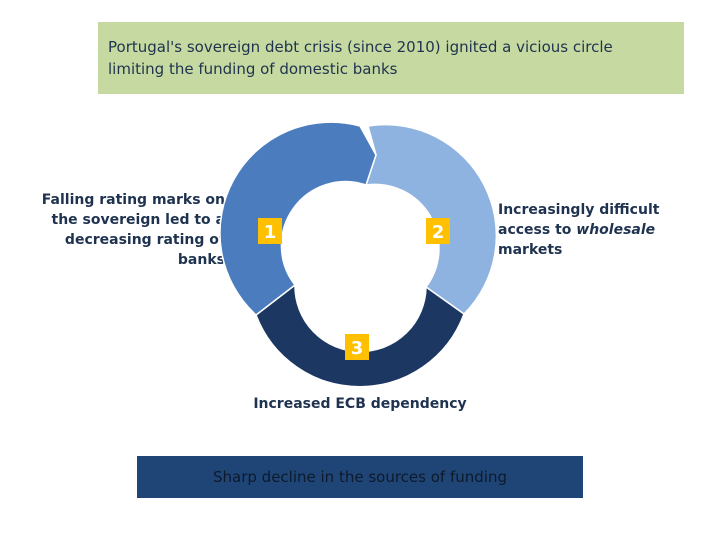 The height and width of the screenshot is (540, 720). Describe the element at coordinates (616, 230) in the screenshot. I see `right-annotation-emphasis: wholesale` at that location.